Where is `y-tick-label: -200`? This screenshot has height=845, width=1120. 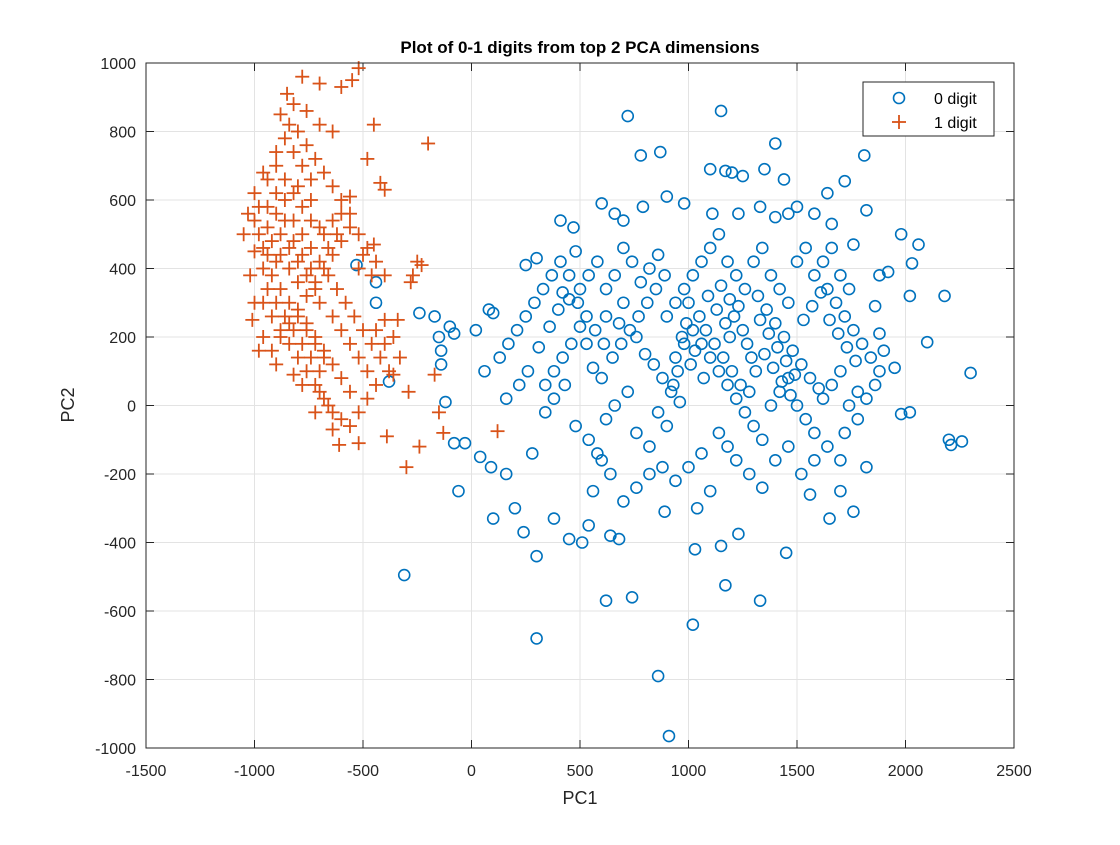
y-tick-label: -200 is located at coordinates (120, 475).